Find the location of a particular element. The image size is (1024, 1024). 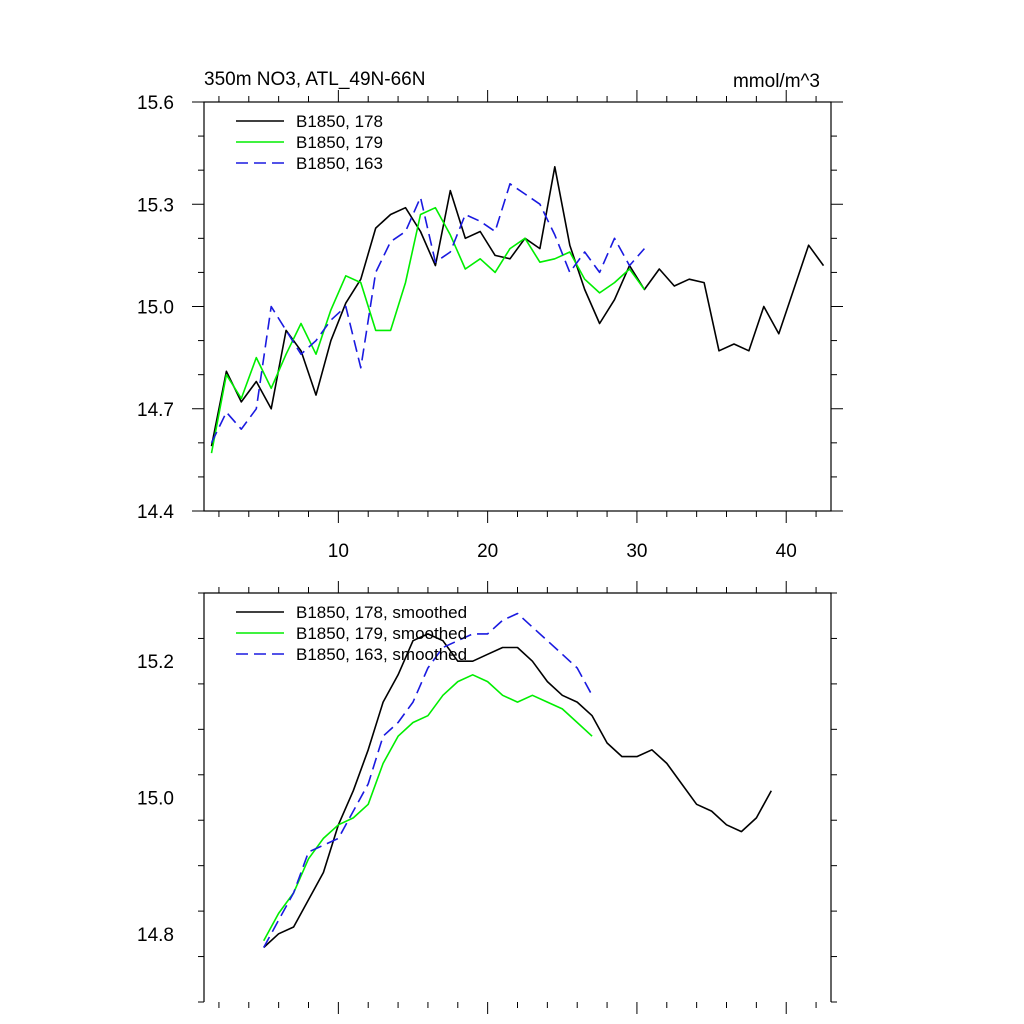

chart-title: 350m NO3, ATL_49N-66N is located at coordinates (314, 79).